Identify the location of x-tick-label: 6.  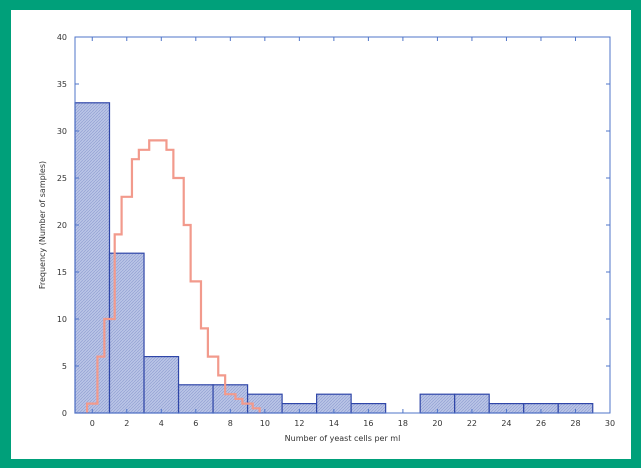
(195, 423).